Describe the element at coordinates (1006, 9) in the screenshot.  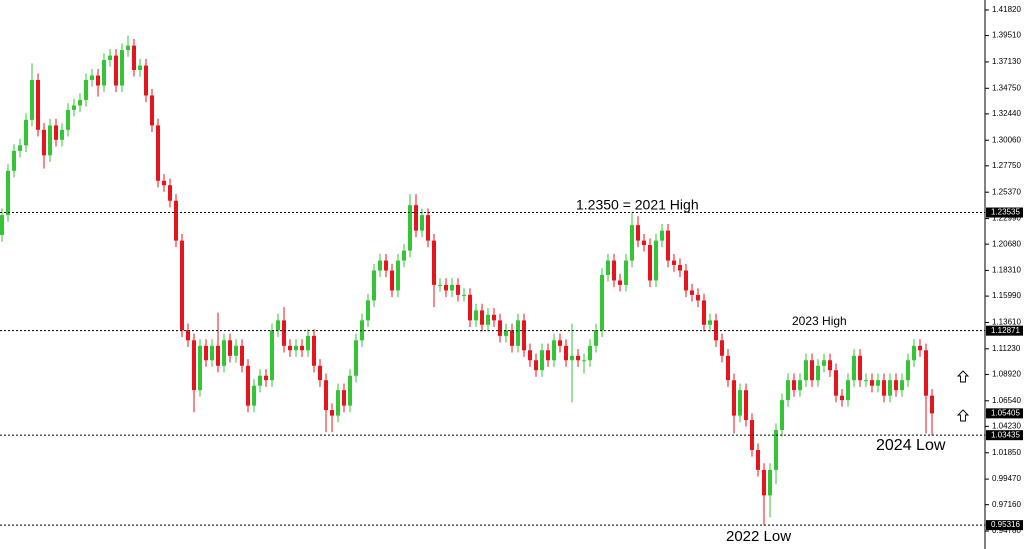
I see `y-tick-label: 1.41820` at that location.